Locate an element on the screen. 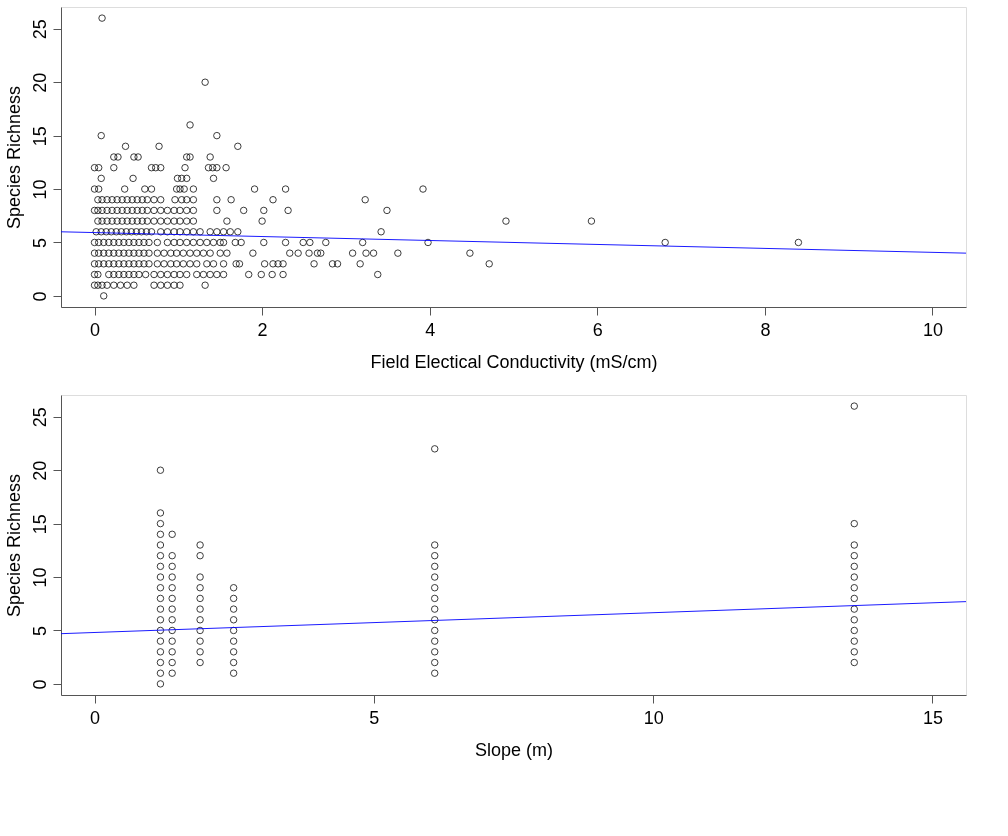 The height and width of the screenshot is (836, 1008). x-tick-label: 0 is located at coordinates (95, 717).